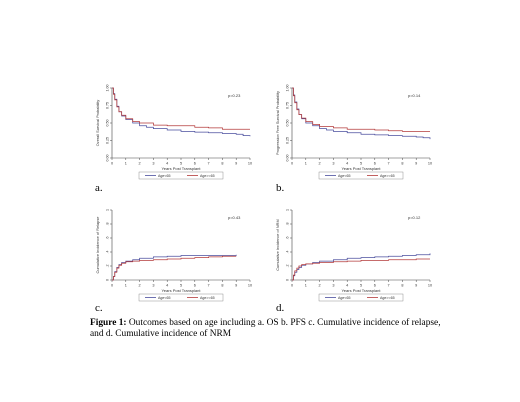 Image resolution: width=520 pixels, height=402 pixels. I want to click on caption-label: Figure 1:, so click(108, 323).